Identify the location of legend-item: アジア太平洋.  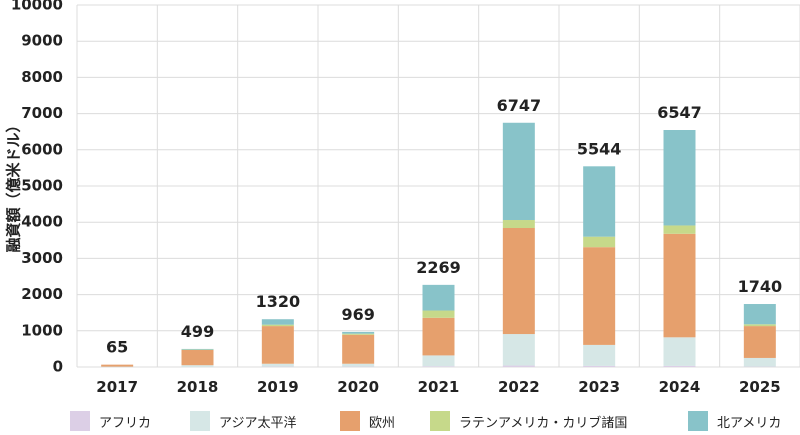
(243, 421).